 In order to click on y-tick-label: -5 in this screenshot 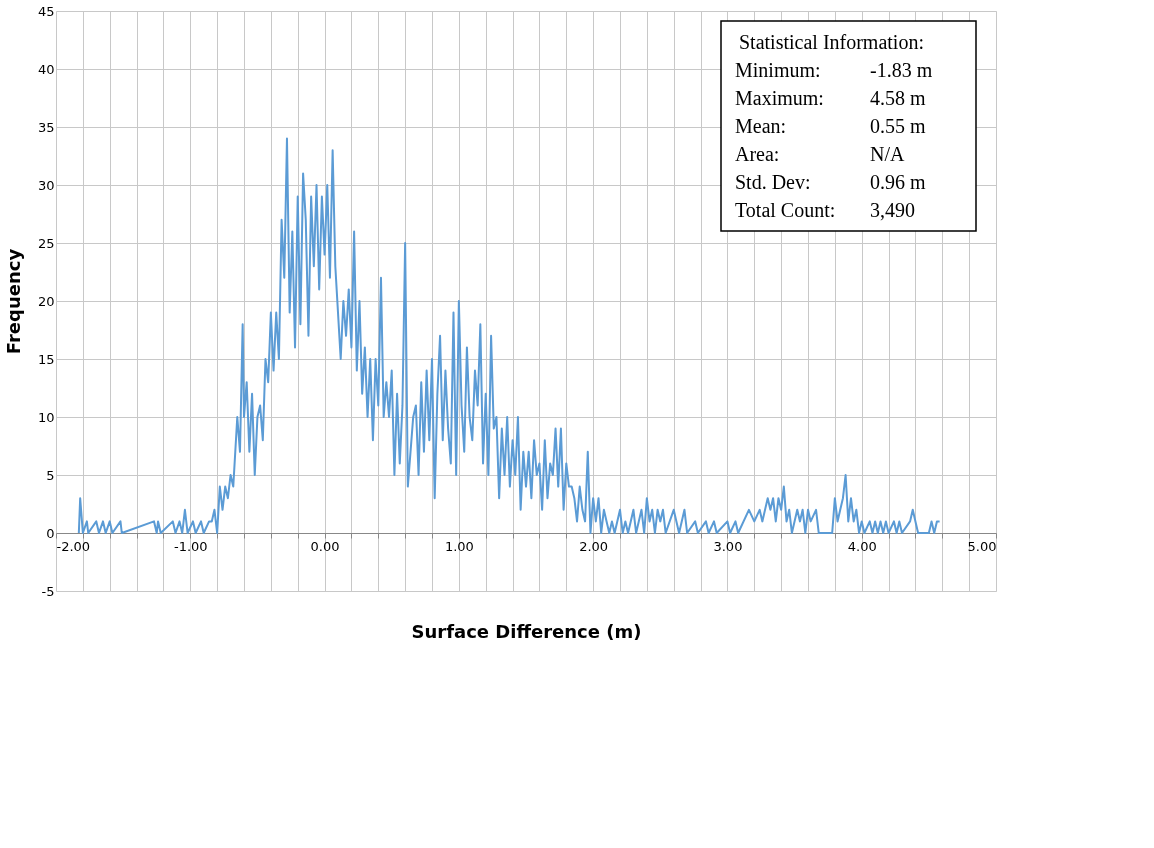, I will do `click(48, 591)`.